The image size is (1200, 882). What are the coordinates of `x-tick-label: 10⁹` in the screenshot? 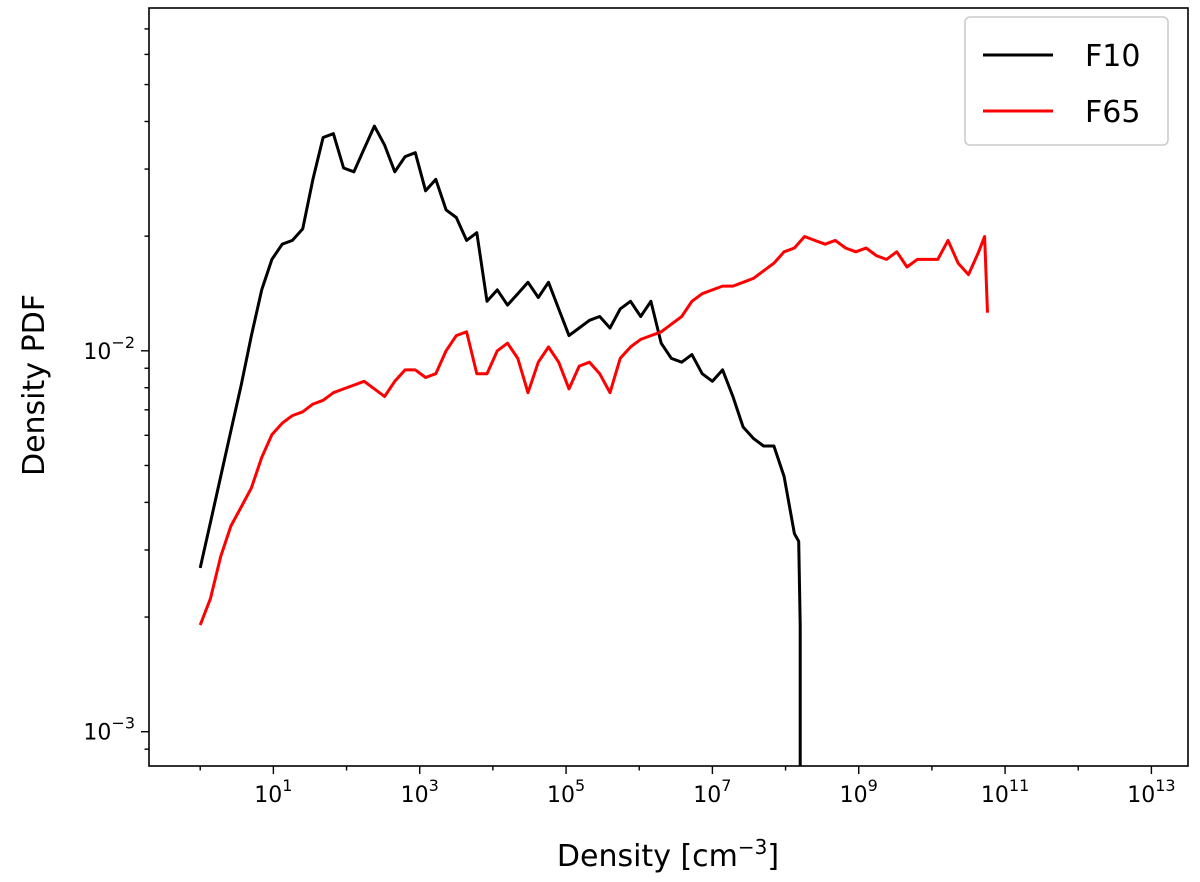 It's located at (859, 792).